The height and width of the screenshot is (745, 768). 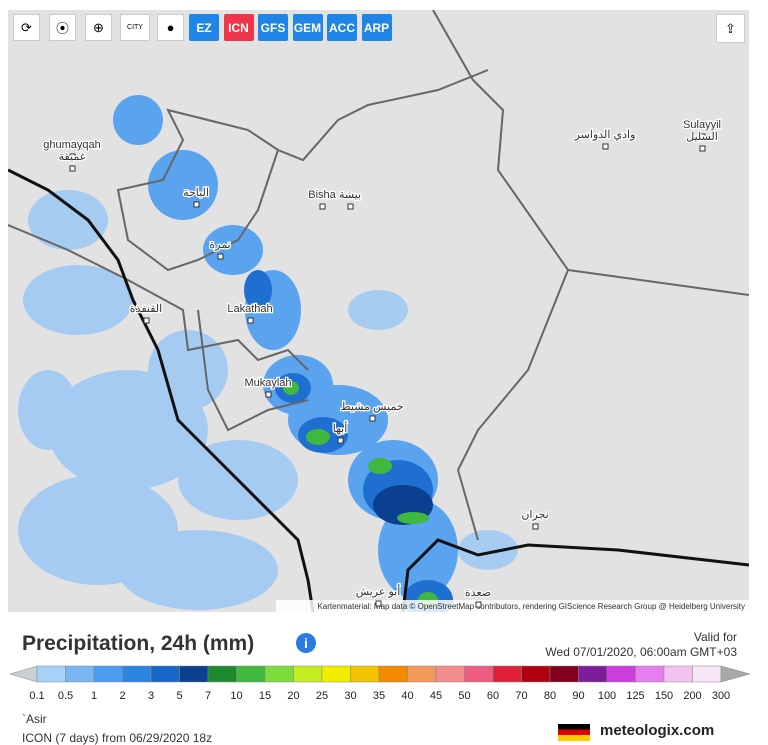 I want to click on flag, so click(x=574, y=732).